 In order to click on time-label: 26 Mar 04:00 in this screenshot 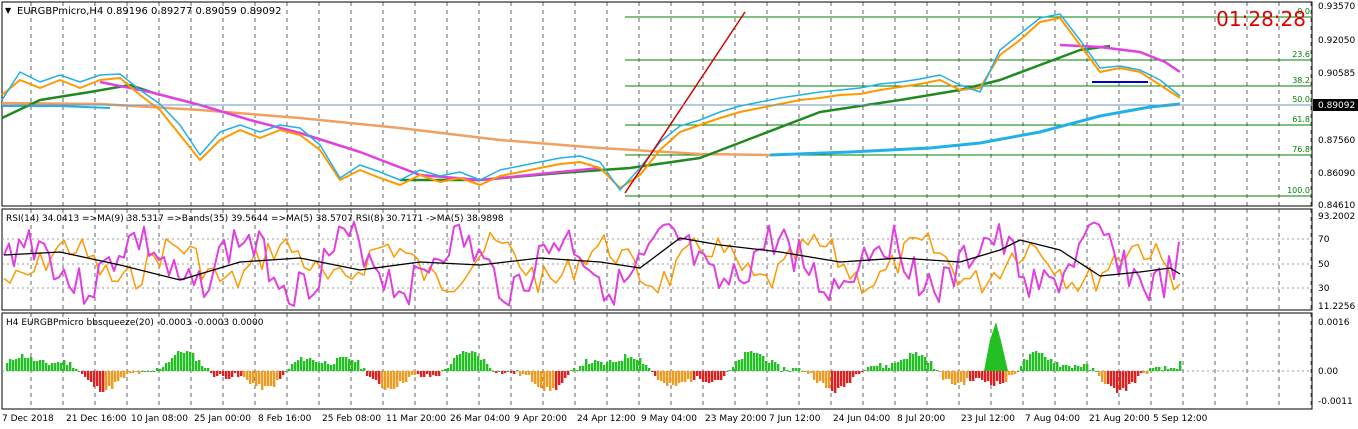, I will do `click(480, 419)`.